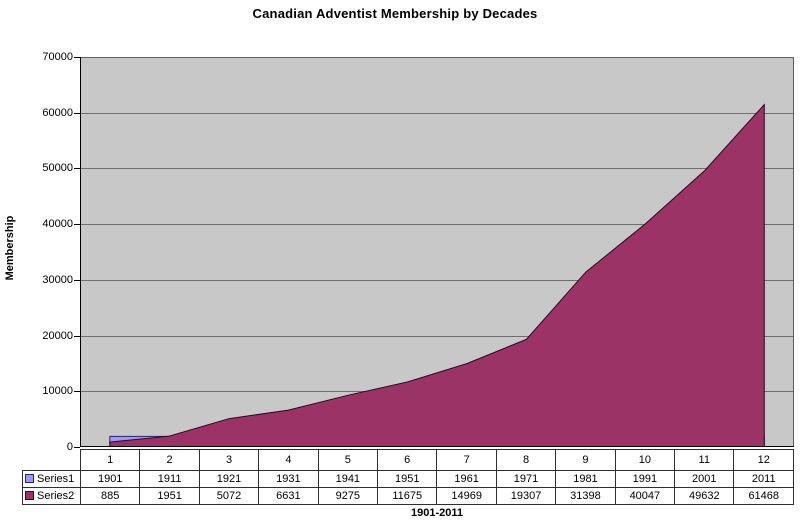 The width and height of the screenshot is (800, 530). I want to click on y-tick-label: 70000, so click(57, 57).